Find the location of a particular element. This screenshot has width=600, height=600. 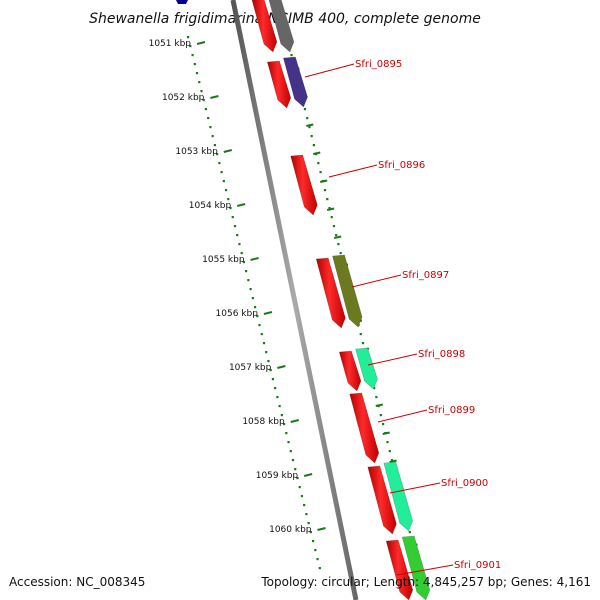

gene-label: Sfri_0895 is located at coordinates (378, 64).